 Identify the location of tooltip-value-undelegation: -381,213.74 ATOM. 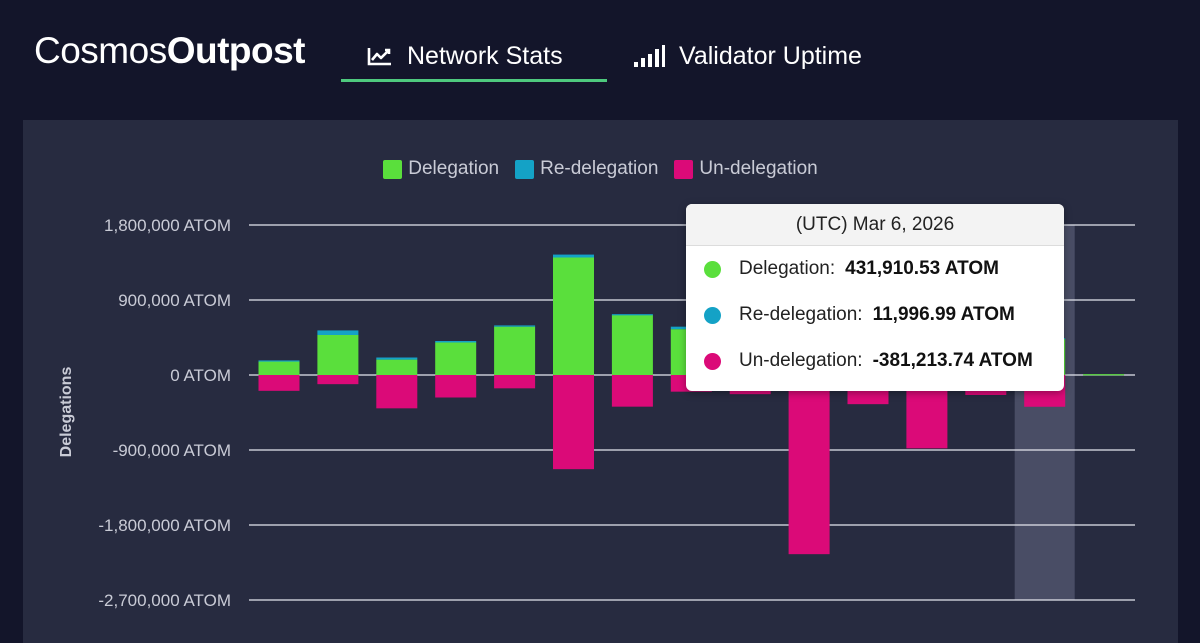
(952, 360).